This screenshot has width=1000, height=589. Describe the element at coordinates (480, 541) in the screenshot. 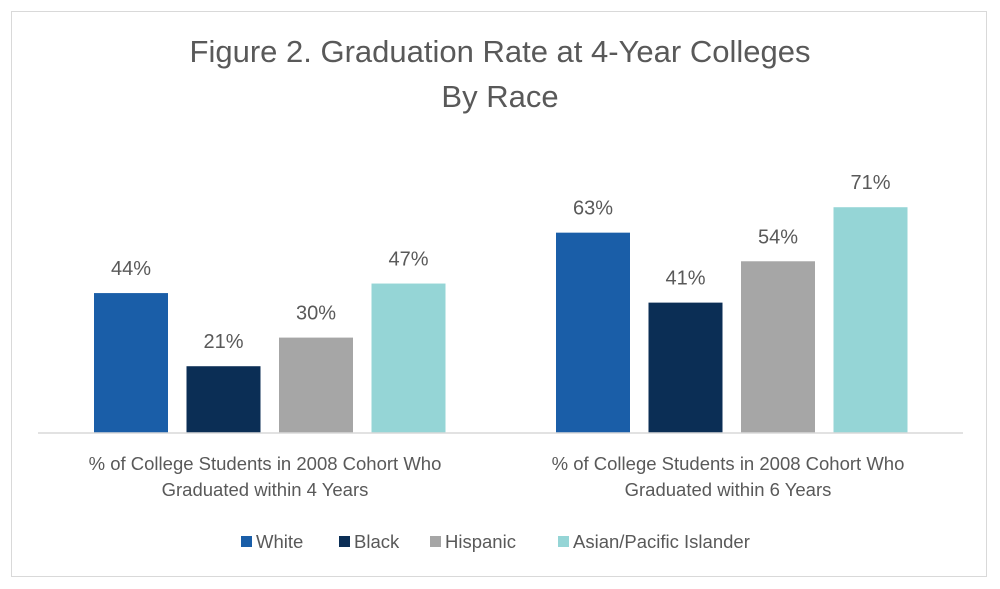

I see `legend-label-hispanic: Hispanic` at that location.